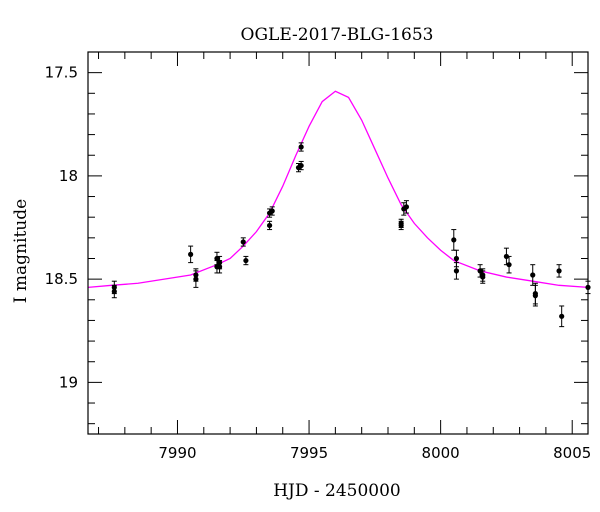 The width and height of the screenshot is (600, 512). Describe the element at coordinates (177, 453) in the screenshot. I see `x-tick-label: 7990` at that location.